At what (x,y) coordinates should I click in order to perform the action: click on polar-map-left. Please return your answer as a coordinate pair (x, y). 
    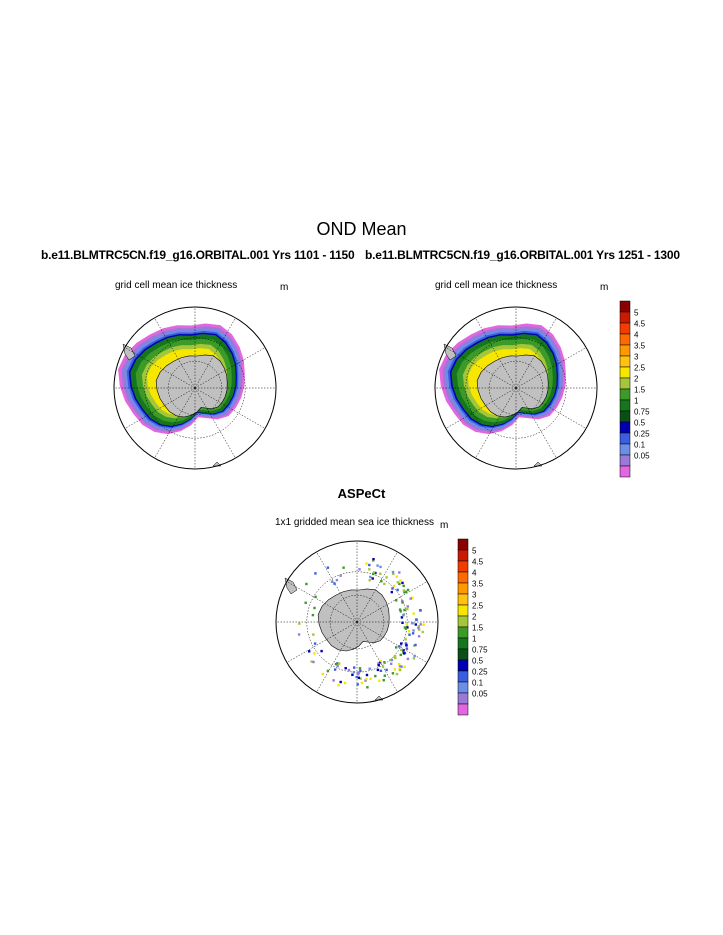
    Looking at the image, I should click on (195, 388).